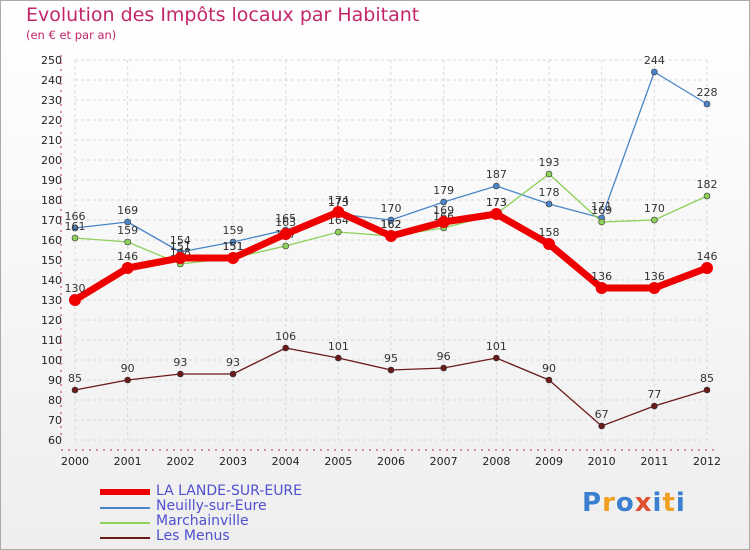 The width and height of the screenshot is (750, 550). Describe the element at coordinates (391, 461) in the screenshot. I see `x-tick-label: 2006` at that location.